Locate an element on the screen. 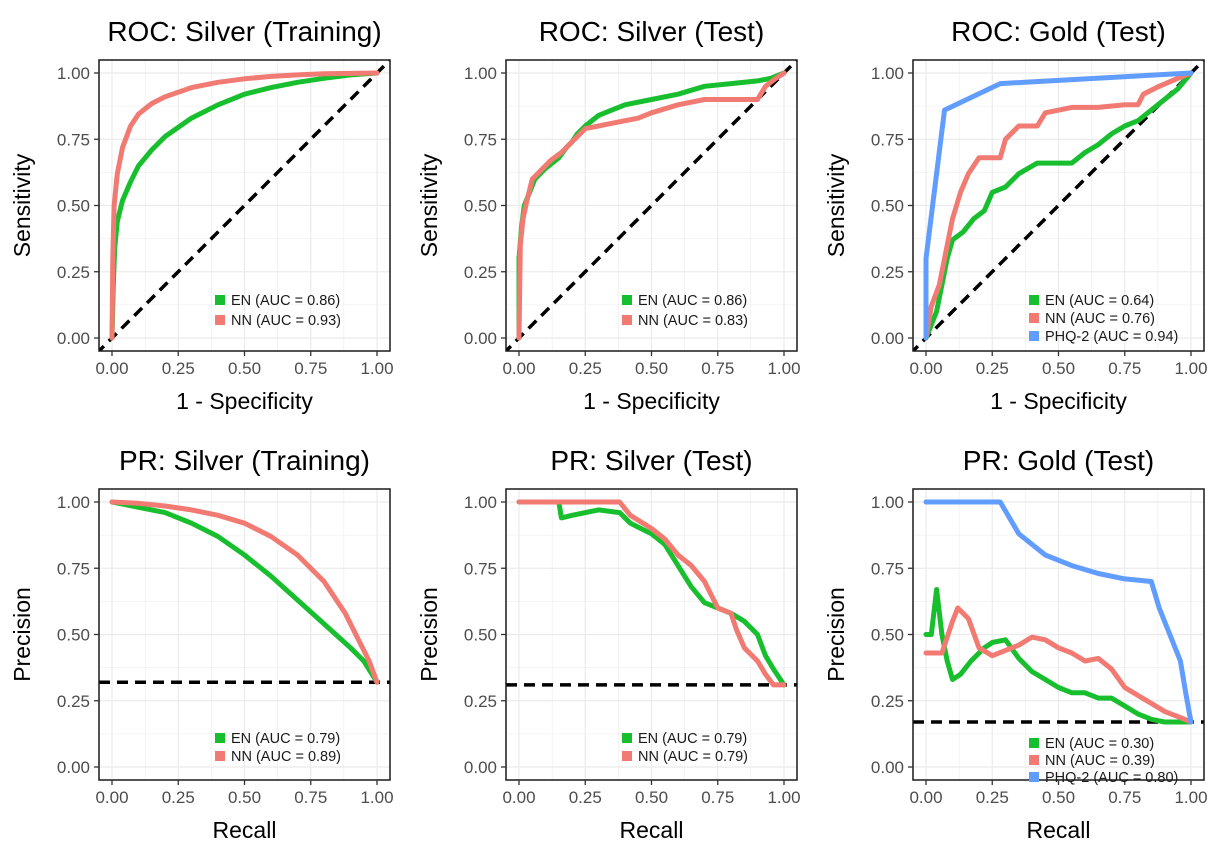  legend-label: PHQ-2 (AUC = 0.80) is located at coordinates (1111, 778).